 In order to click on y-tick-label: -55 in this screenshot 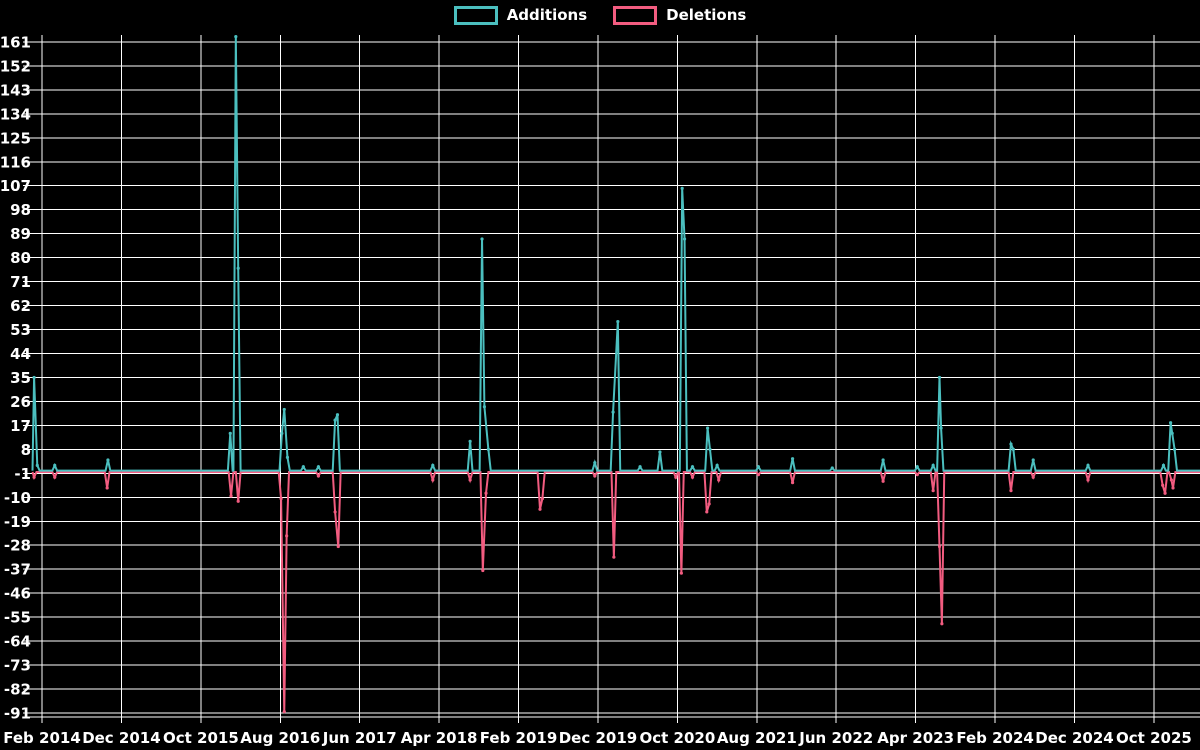, I will do `click(17, 618)`.